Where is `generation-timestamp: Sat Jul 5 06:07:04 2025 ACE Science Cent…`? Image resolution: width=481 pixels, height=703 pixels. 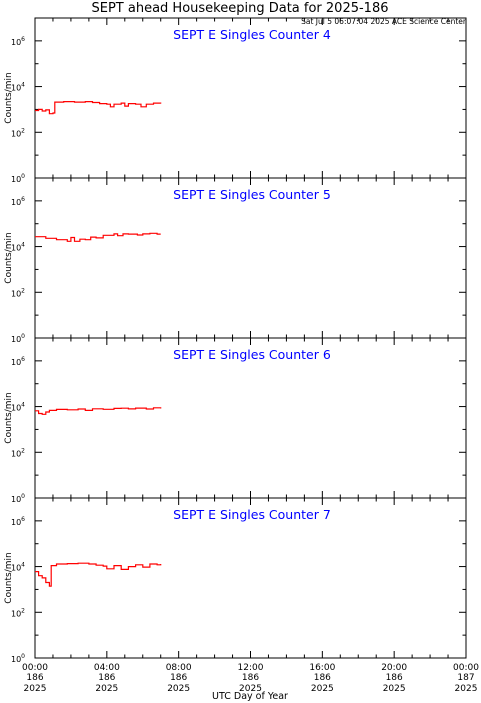 generation-timestamp: Sat Jul 5 06:07:04 2025 ACE Science Cent… is located at coordinates (384, 21).